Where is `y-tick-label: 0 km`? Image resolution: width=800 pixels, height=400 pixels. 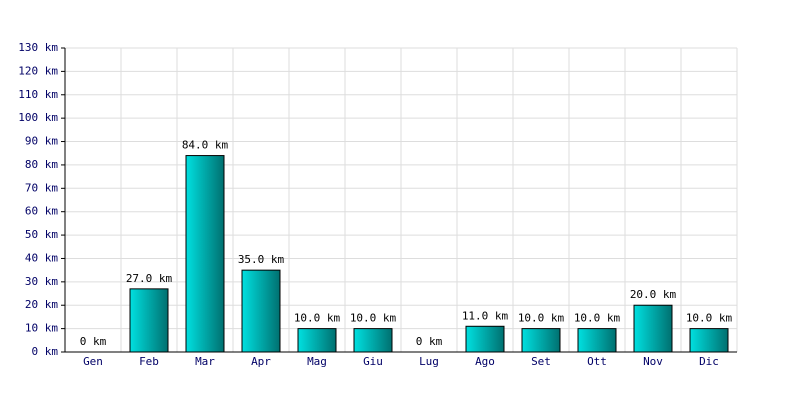
y-tick-label: 0 km is located at coordinates (45, 351).